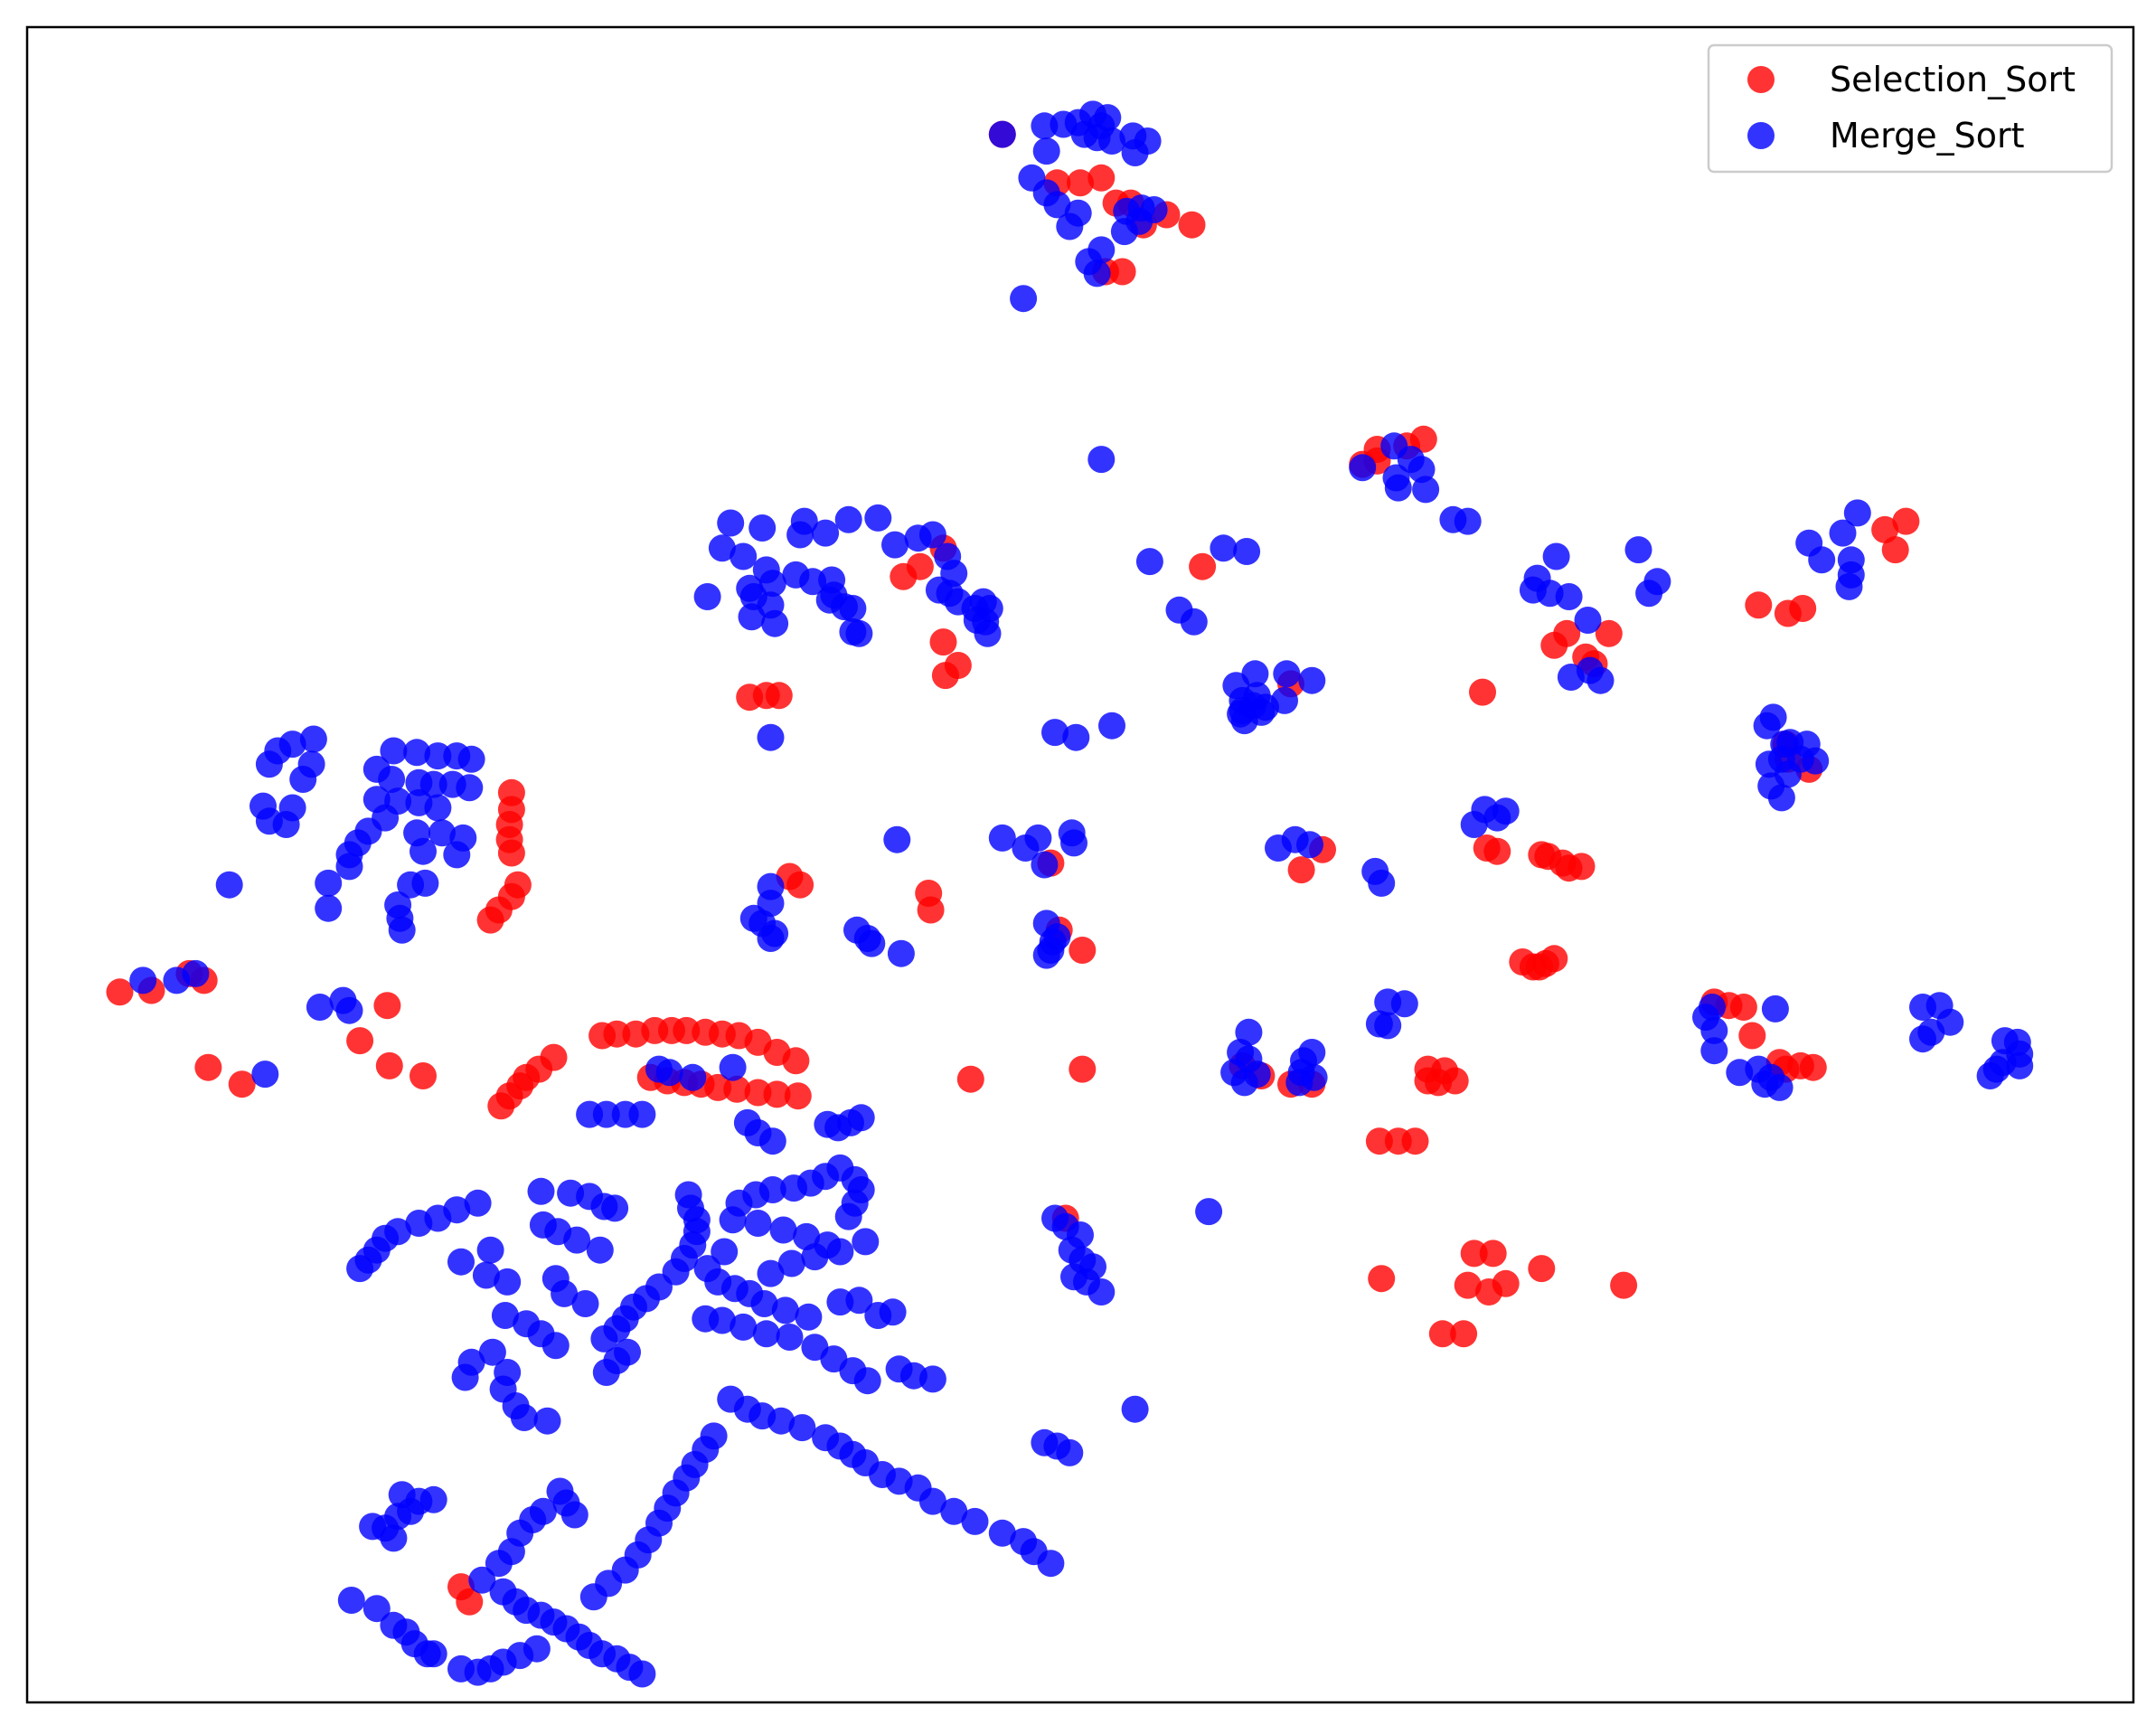 Image resolution: width=2156 pixels, height=1725 pixels. I want to click on legend-marker-merge-sort, so click(1761, 135).